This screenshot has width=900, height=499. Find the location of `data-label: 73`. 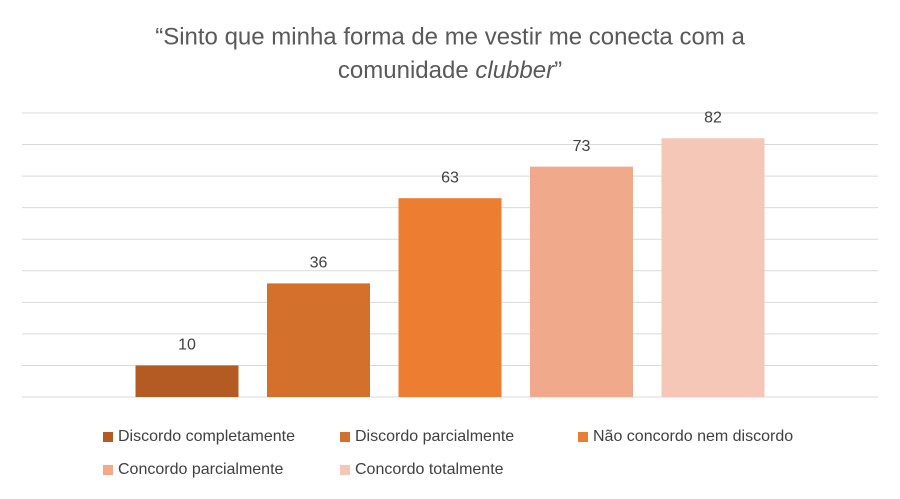

data-label: 73 is located at coordinates (582, 146).